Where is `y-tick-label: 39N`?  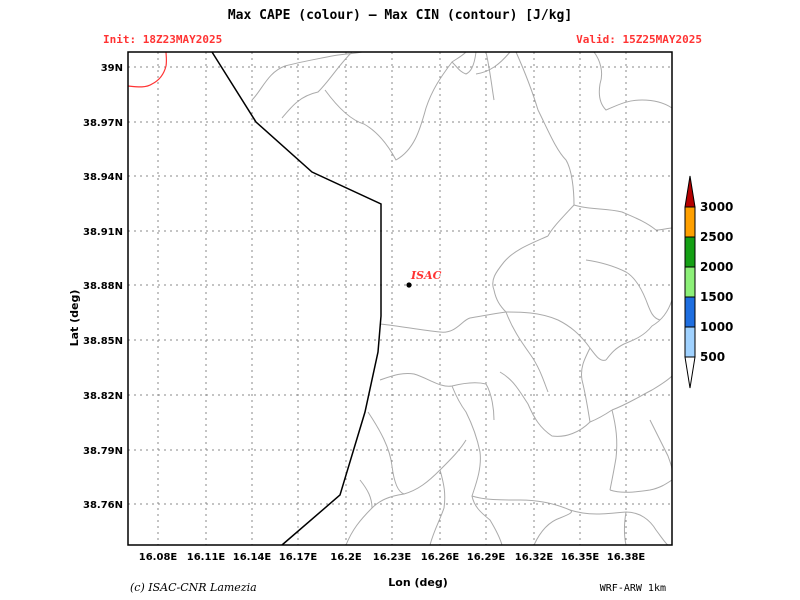
y-tick-label: 39N is located at coordinates (112, 68).